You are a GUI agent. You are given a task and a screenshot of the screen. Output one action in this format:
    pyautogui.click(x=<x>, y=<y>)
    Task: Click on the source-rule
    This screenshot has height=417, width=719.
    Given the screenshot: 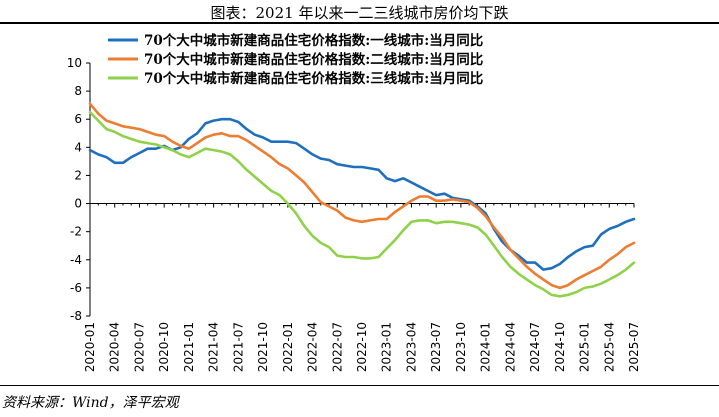 What is the action you would take?
    pyautogui.click(x=359, y=385)
    